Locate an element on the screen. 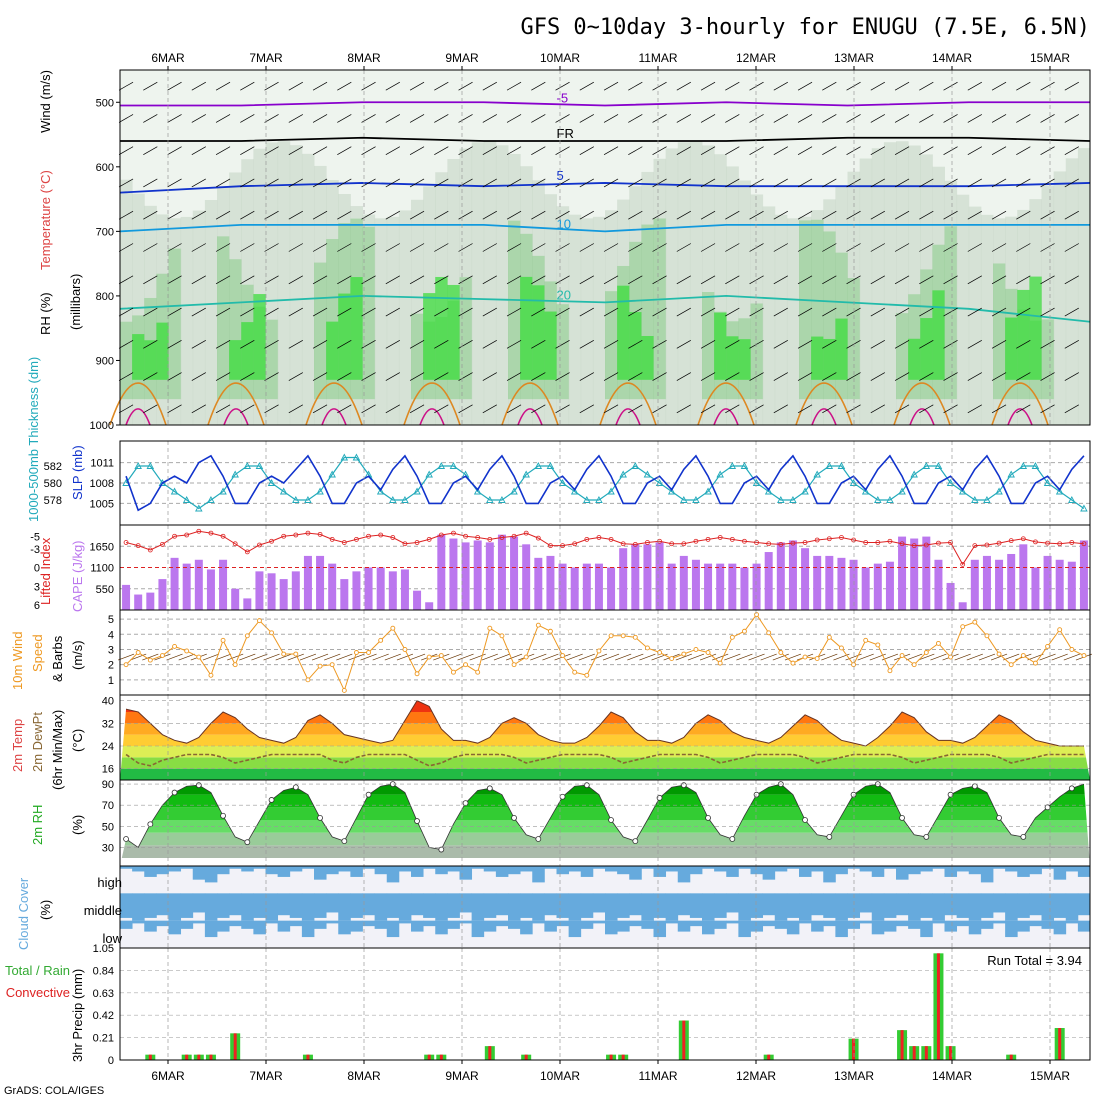 The height and width of the screenshot is (1100, 1100). wind-tick-label: 5 is located at coordinates (111, 620).